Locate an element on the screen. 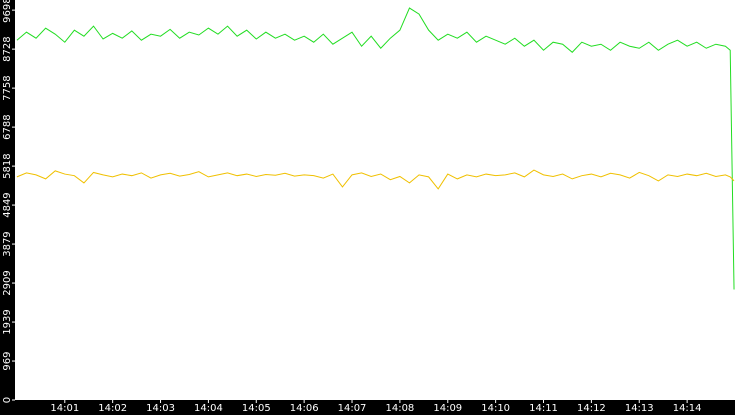 The height and width of the screenshot is (415, 735). x-tick-label: 14:02 is located at coordinates (112, 408).